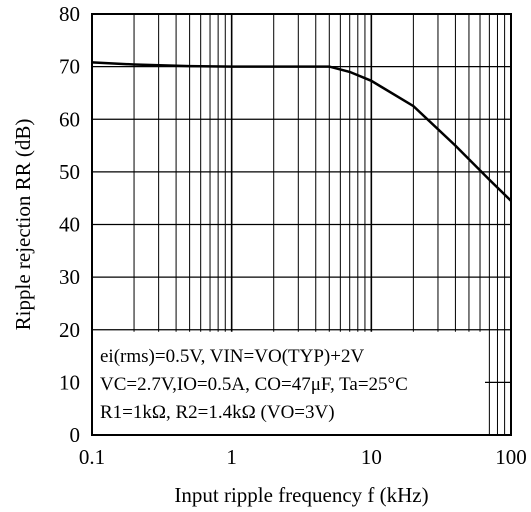 This screenshot has height=512, width=531. What do you see at coordinates (69, 119) in the screenshot?
I see `y-tick-label: 60` at bounding box center [69, 119].